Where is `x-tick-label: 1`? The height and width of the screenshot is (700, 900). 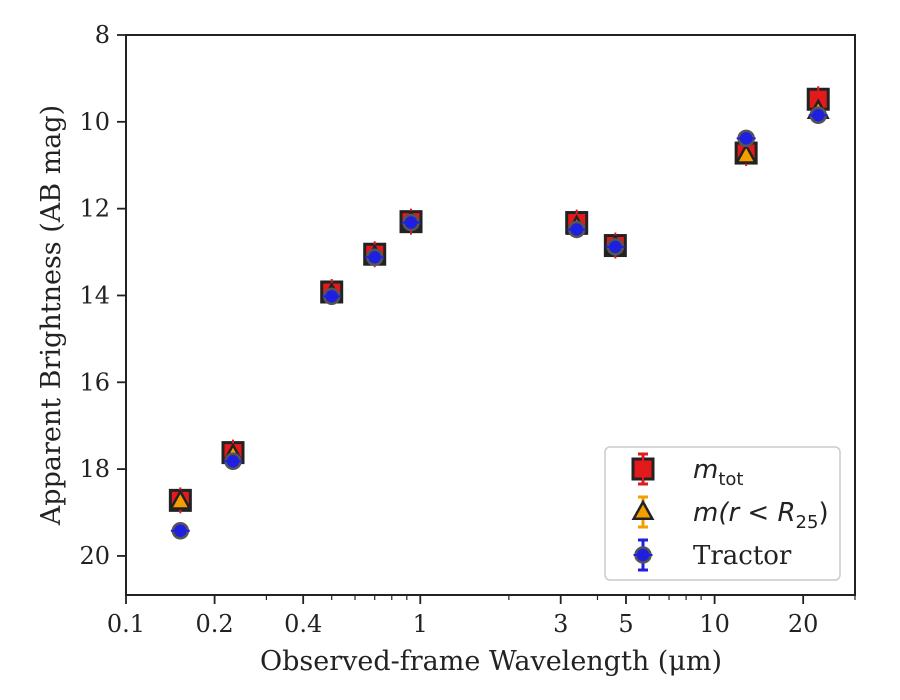
x-tick-label: 1 is located at coordinates (420, 624).